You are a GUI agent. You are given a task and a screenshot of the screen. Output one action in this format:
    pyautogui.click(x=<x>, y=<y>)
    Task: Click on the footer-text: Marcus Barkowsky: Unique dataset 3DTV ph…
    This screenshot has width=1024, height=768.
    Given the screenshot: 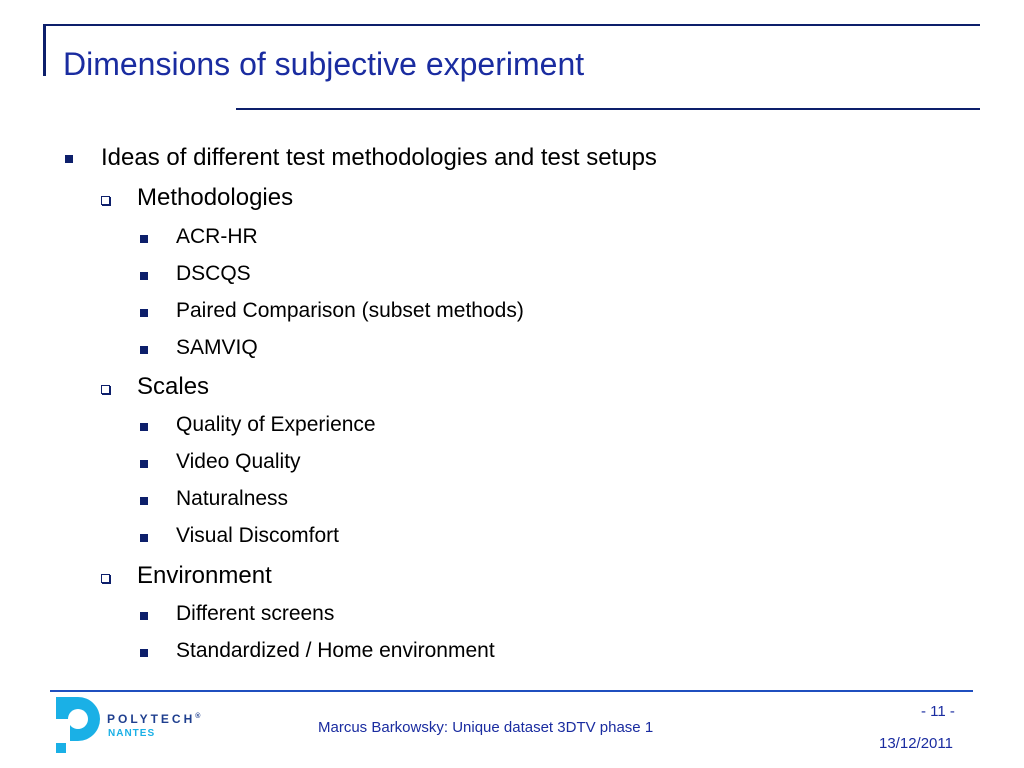 What is the action you would take?
    pyautogui.click(x=486, y=727)
    